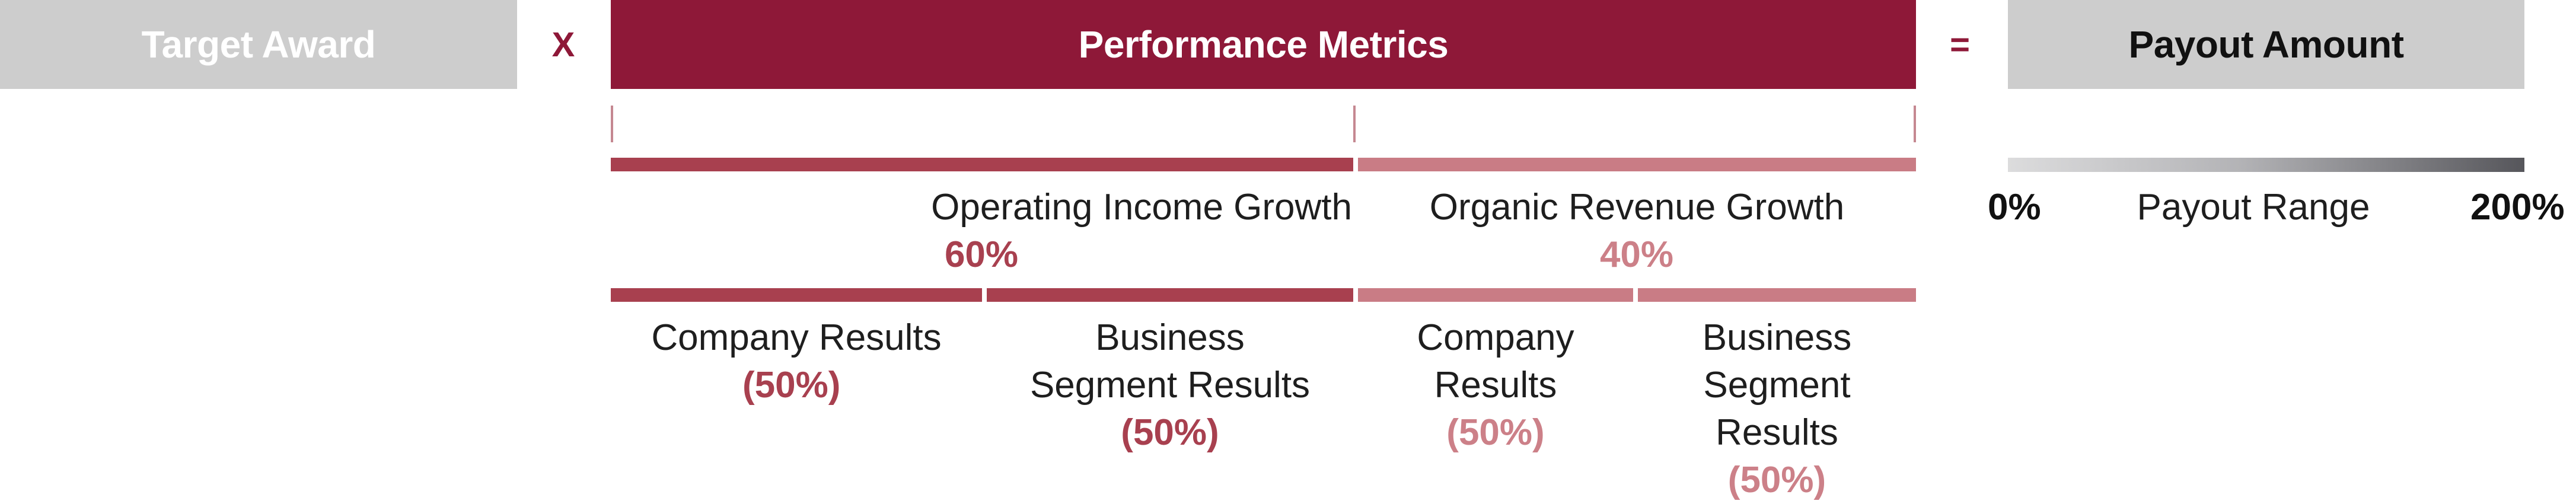 This screenshot has height=504, width=2576. Describe the element at coordinates (796, 337) in the screenshot. I see `company-results-label: Company Results` at that location.